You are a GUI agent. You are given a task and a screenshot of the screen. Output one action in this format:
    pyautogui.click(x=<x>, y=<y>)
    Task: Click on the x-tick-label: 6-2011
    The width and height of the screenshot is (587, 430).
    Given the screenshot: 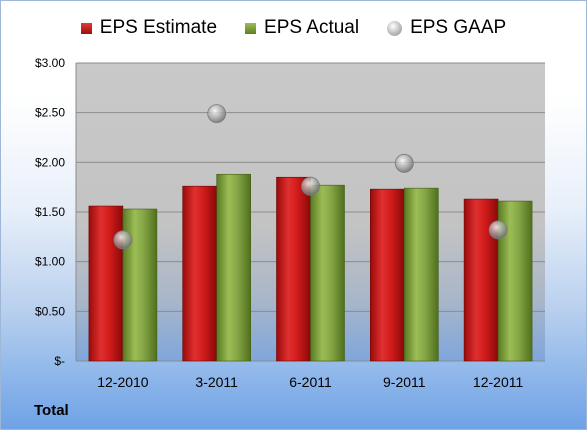 What is the action you would take?
    pyautogui.click(x=310, y=382)
    